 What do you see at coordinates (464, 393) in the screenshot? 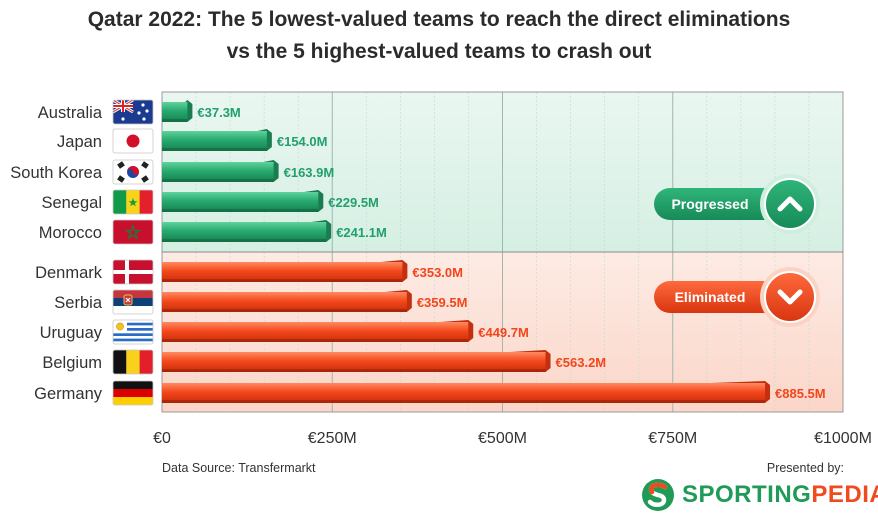
I see `bar-germany` at bounding box center [464, 393].